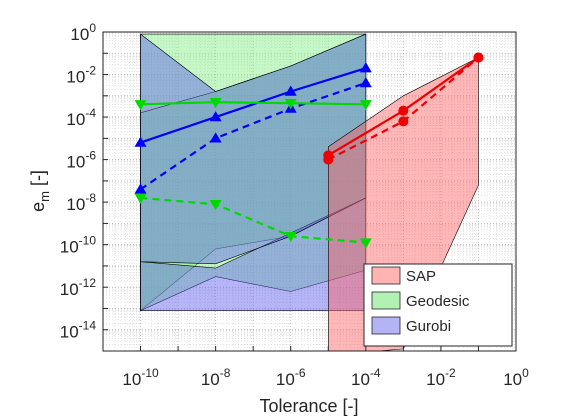 Image resolution: width=570 pixels, height=420 pixels. I want to click on x-tick-label: 10⁻¹⁰, so click(140, 377).